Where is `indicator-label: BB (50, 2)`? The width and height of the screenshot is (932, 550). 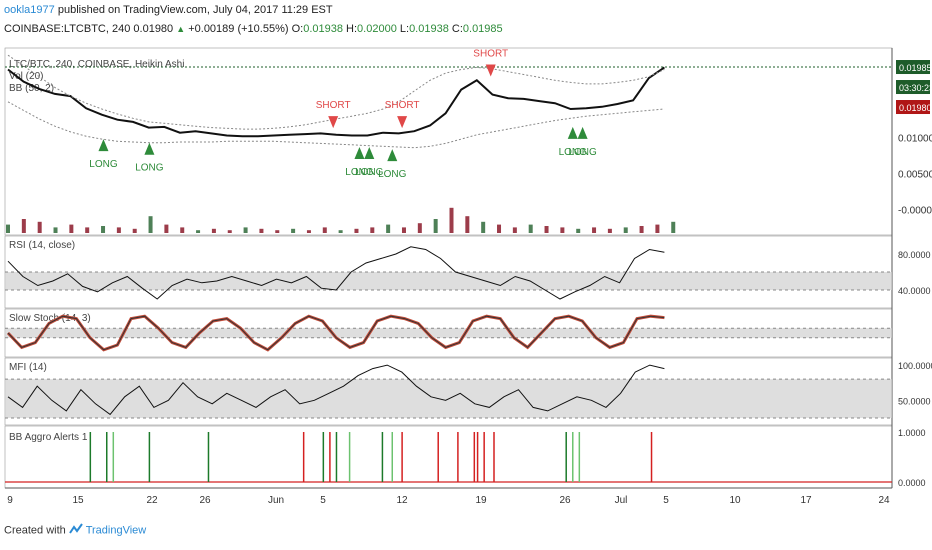 indicator-label: BB (50, 2) is located at coordinates (31, 88).